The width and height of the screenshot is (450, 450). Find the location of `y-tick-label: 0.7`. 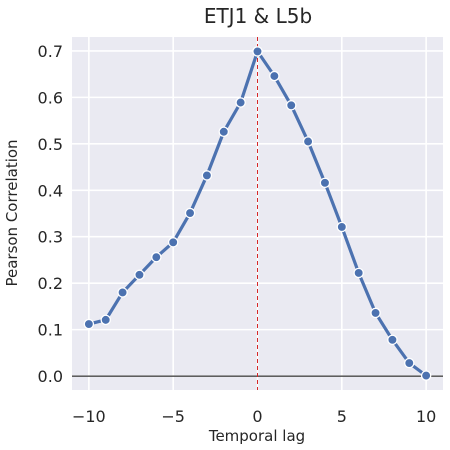

y-tick-label: 0.7 is located at coordinates (50, 51).